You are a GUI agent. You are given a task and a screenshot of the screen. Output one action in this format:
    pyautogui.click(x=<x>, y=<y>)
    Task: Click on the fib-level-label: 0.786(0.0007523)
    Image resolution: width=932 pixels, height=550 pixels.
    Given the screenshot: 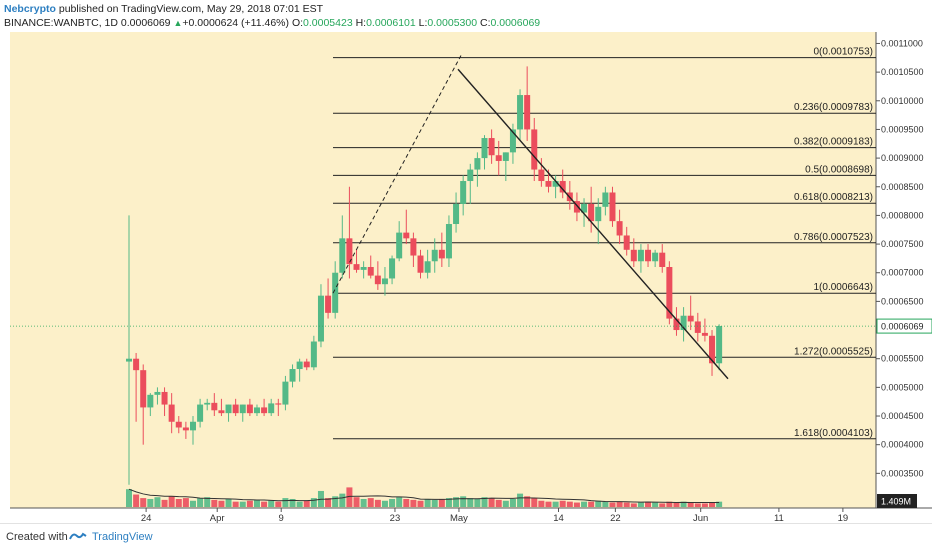 What is the action you would take?
    pyautogui.click(x=833, y=237)
    